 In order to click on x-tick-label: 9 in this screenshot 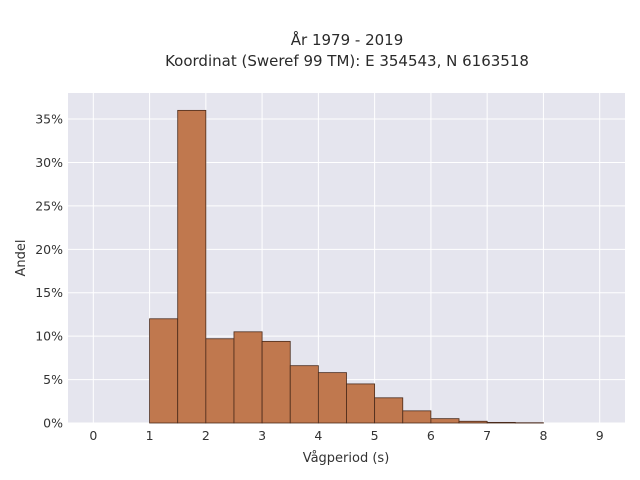, I will do `click(600, 435)`.